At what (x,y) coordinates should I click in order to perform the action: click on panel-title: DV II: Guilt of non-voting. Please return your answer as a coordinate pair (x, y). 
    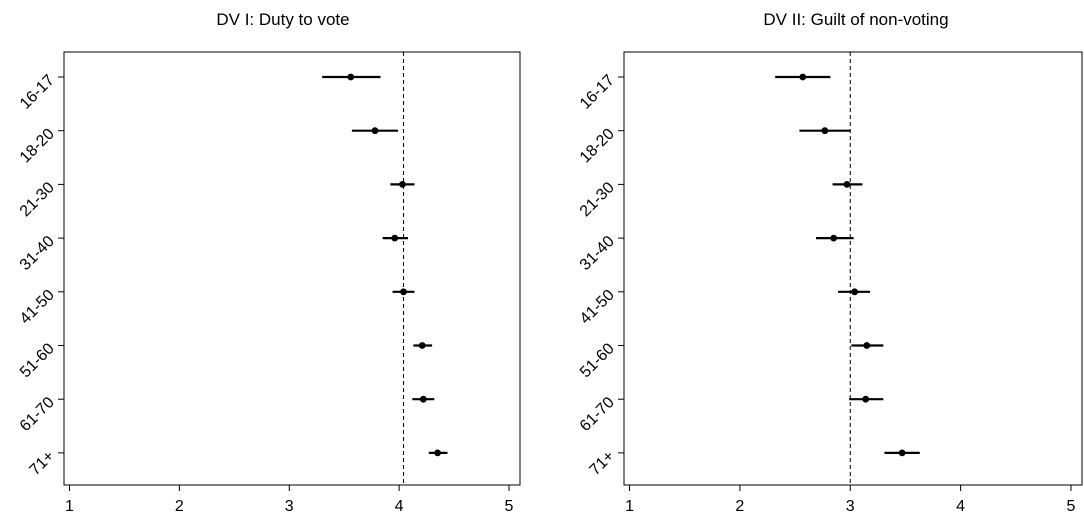
    Looking at the image, I should click on (855, 19).